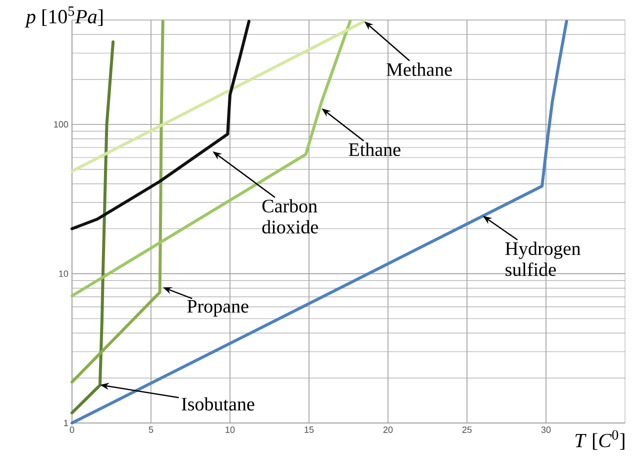  Describe the element at coordinates (467, 429) in the screenshot. I see `x-tick-label: 25` at that location.